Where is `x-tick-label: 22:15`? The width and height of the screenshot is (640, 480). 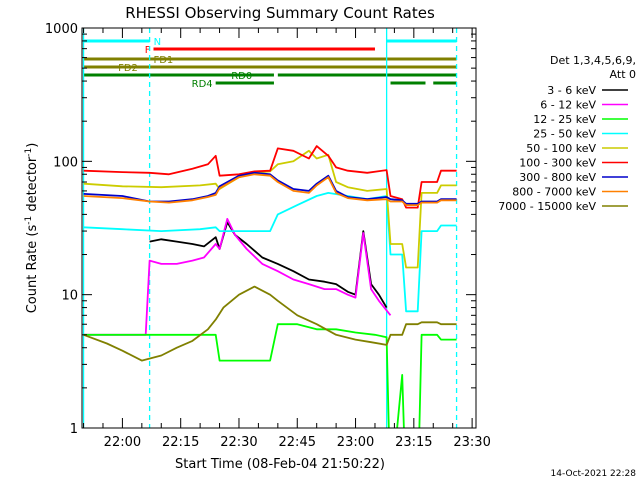
x-tick-label: 22:15 is located at coordinates (180, 442).